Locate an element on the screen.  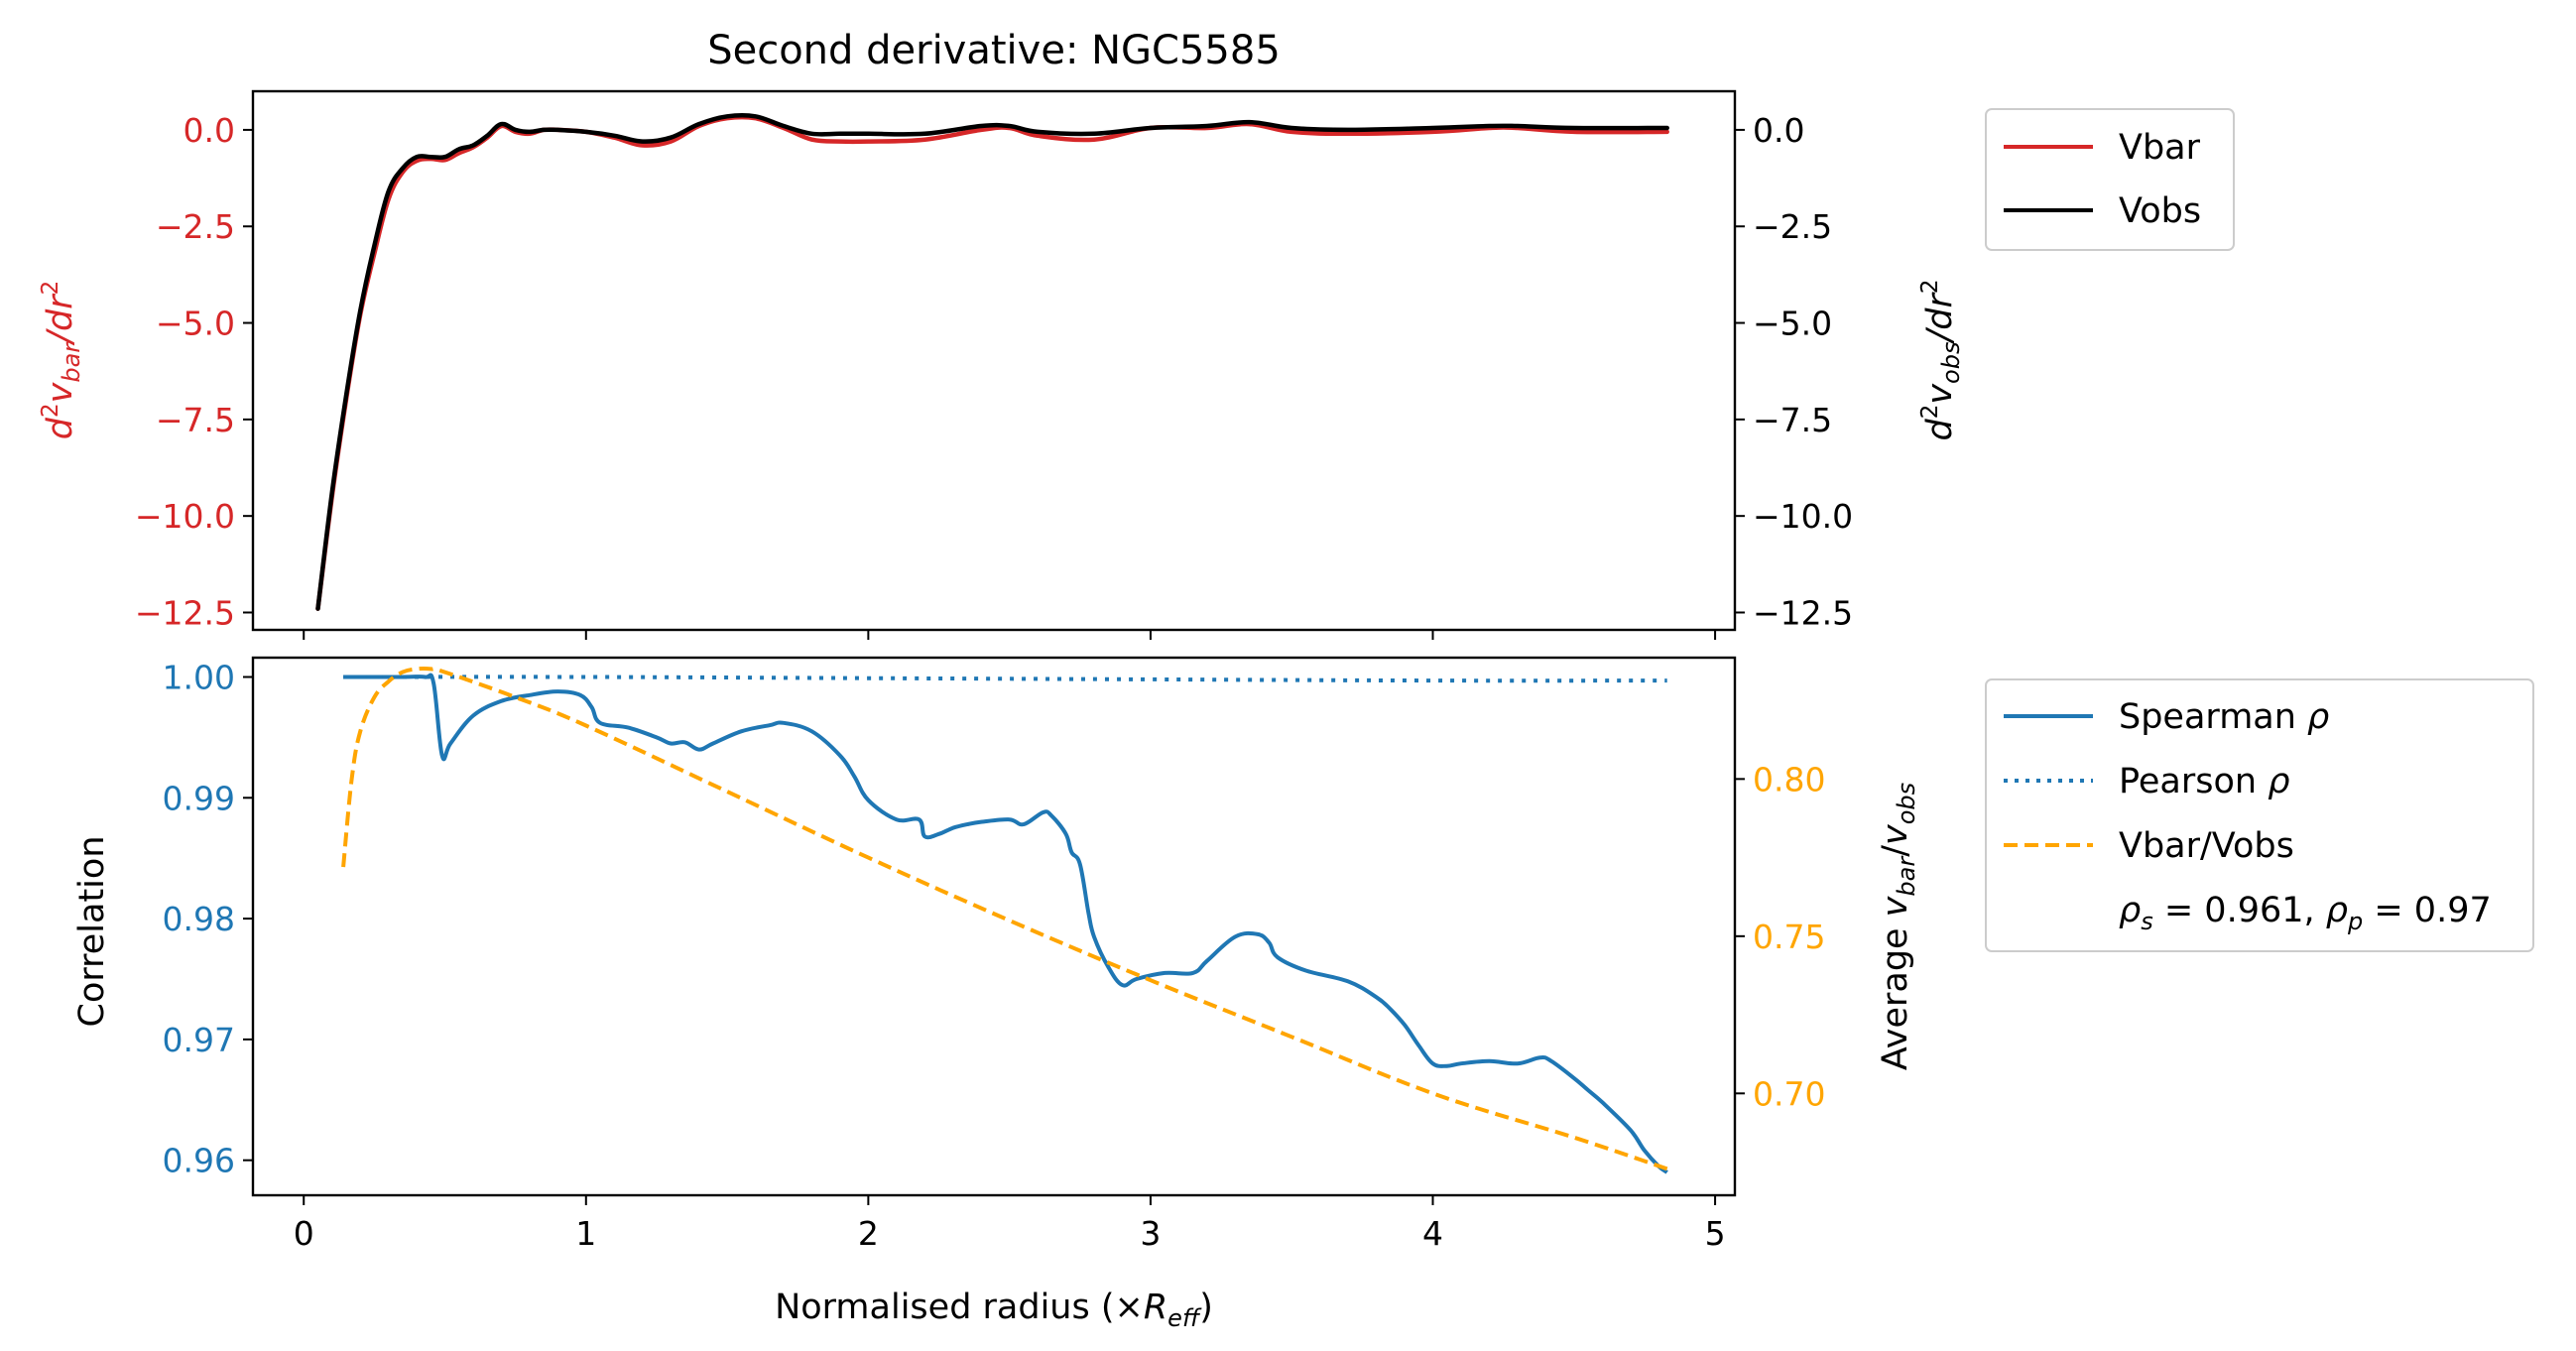
top-right-ylabel: d2vobs/dr2 is located at coordinates (1941, 359).